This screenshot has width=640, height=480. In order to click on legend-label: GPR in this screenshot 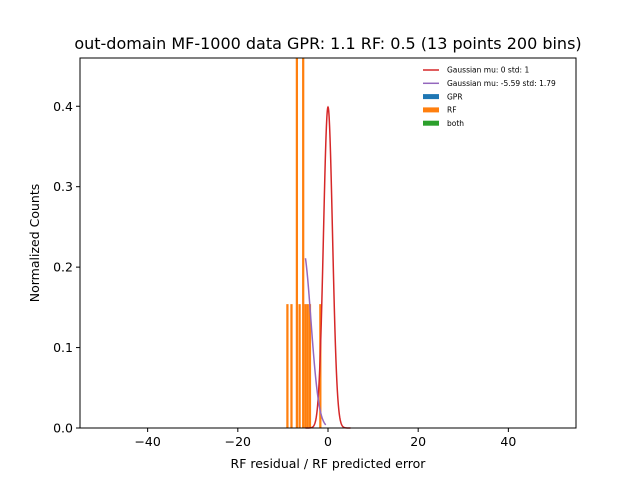, I will do `click(455, 96)`.